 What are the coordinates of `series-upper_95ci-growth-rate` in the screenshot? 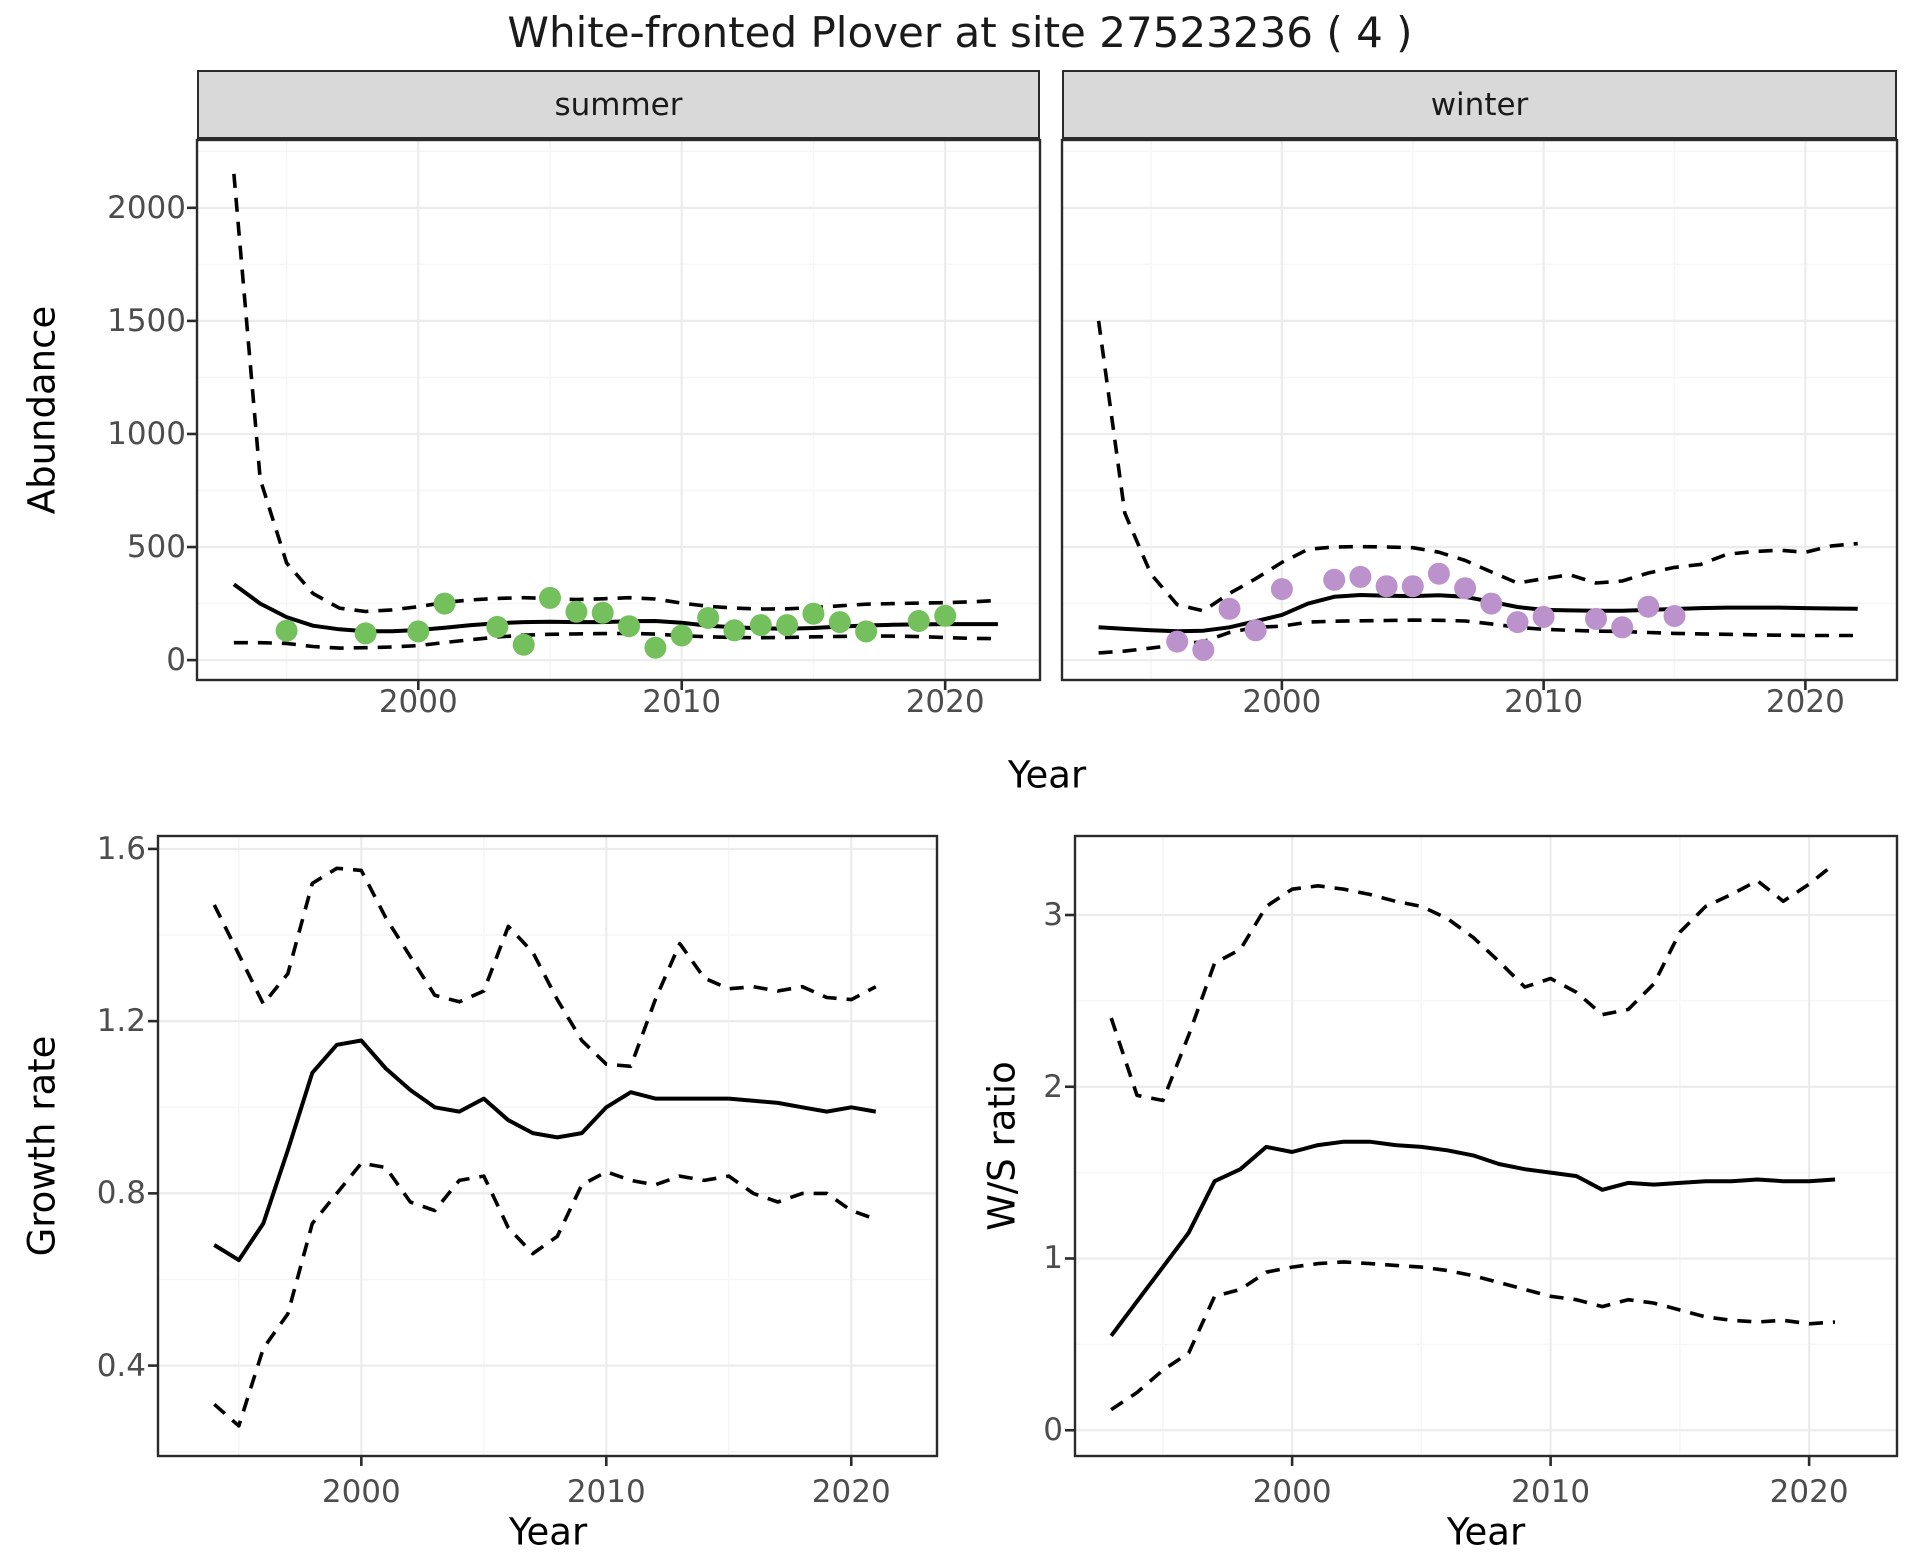 It's located at (544, 967).